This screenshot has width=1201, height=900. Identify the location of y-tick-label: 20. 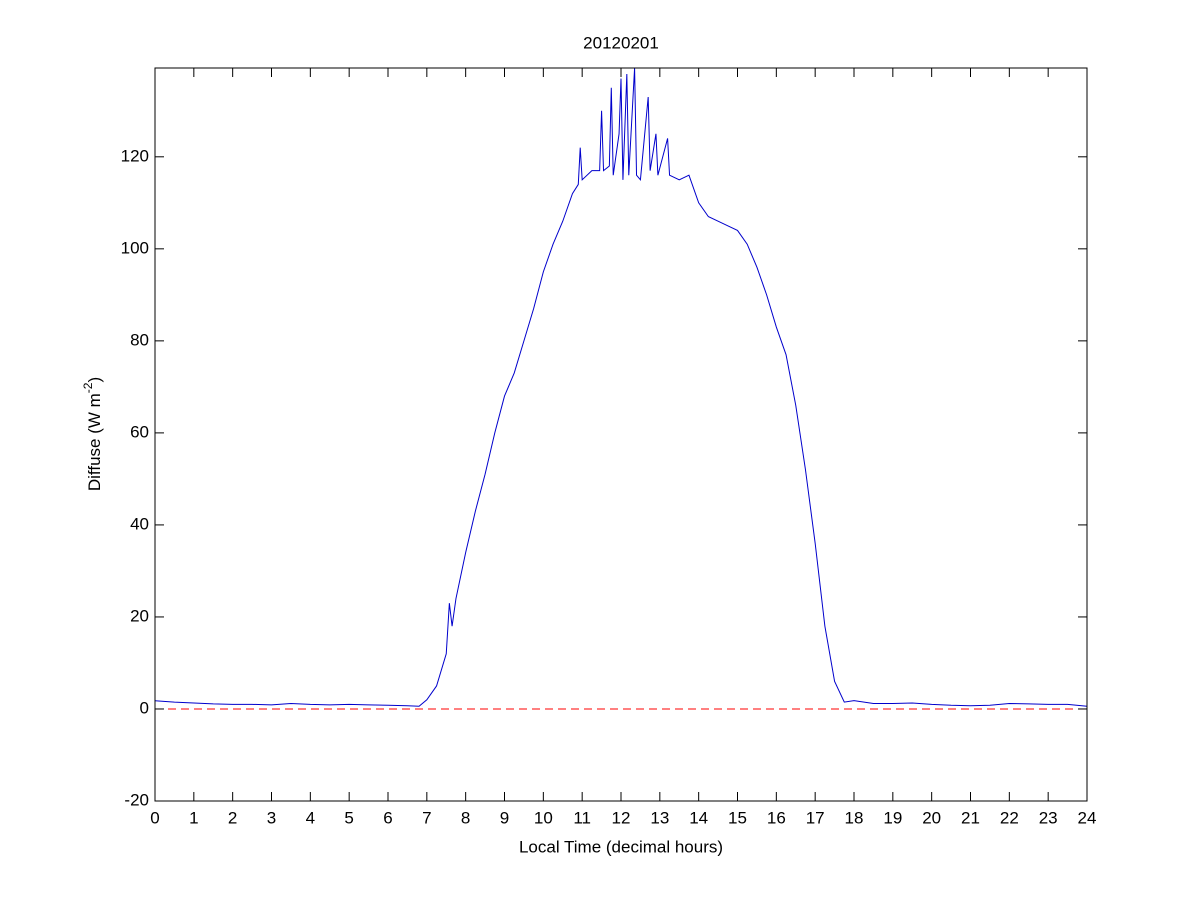
(139, 615).